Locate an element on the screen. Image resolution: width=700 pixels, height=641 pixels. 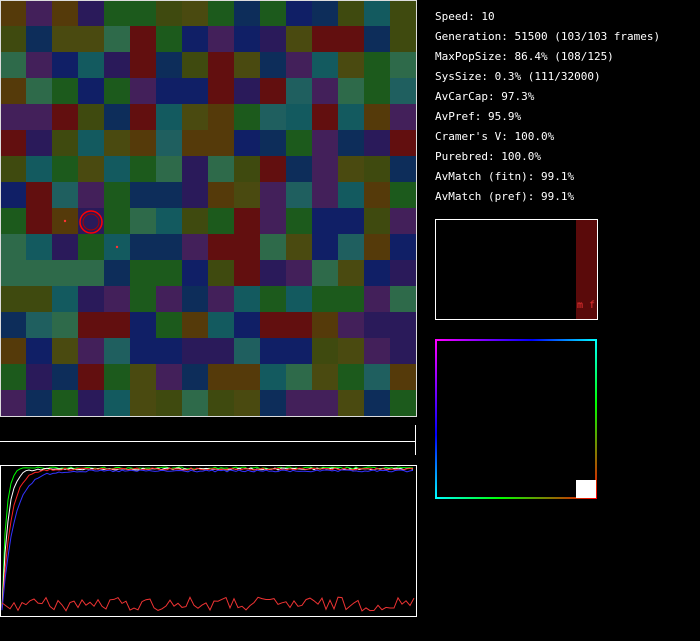
agent-dot is located at coordinates (65, 221).